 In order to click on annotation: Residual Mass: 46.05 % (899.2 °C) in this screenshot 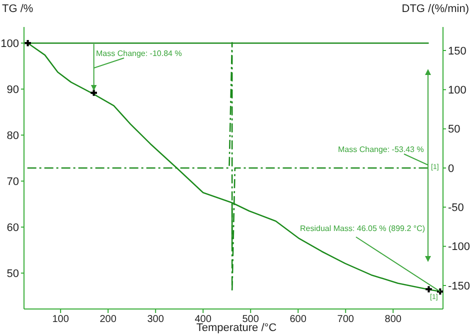, I will do `click(363, 228)`.